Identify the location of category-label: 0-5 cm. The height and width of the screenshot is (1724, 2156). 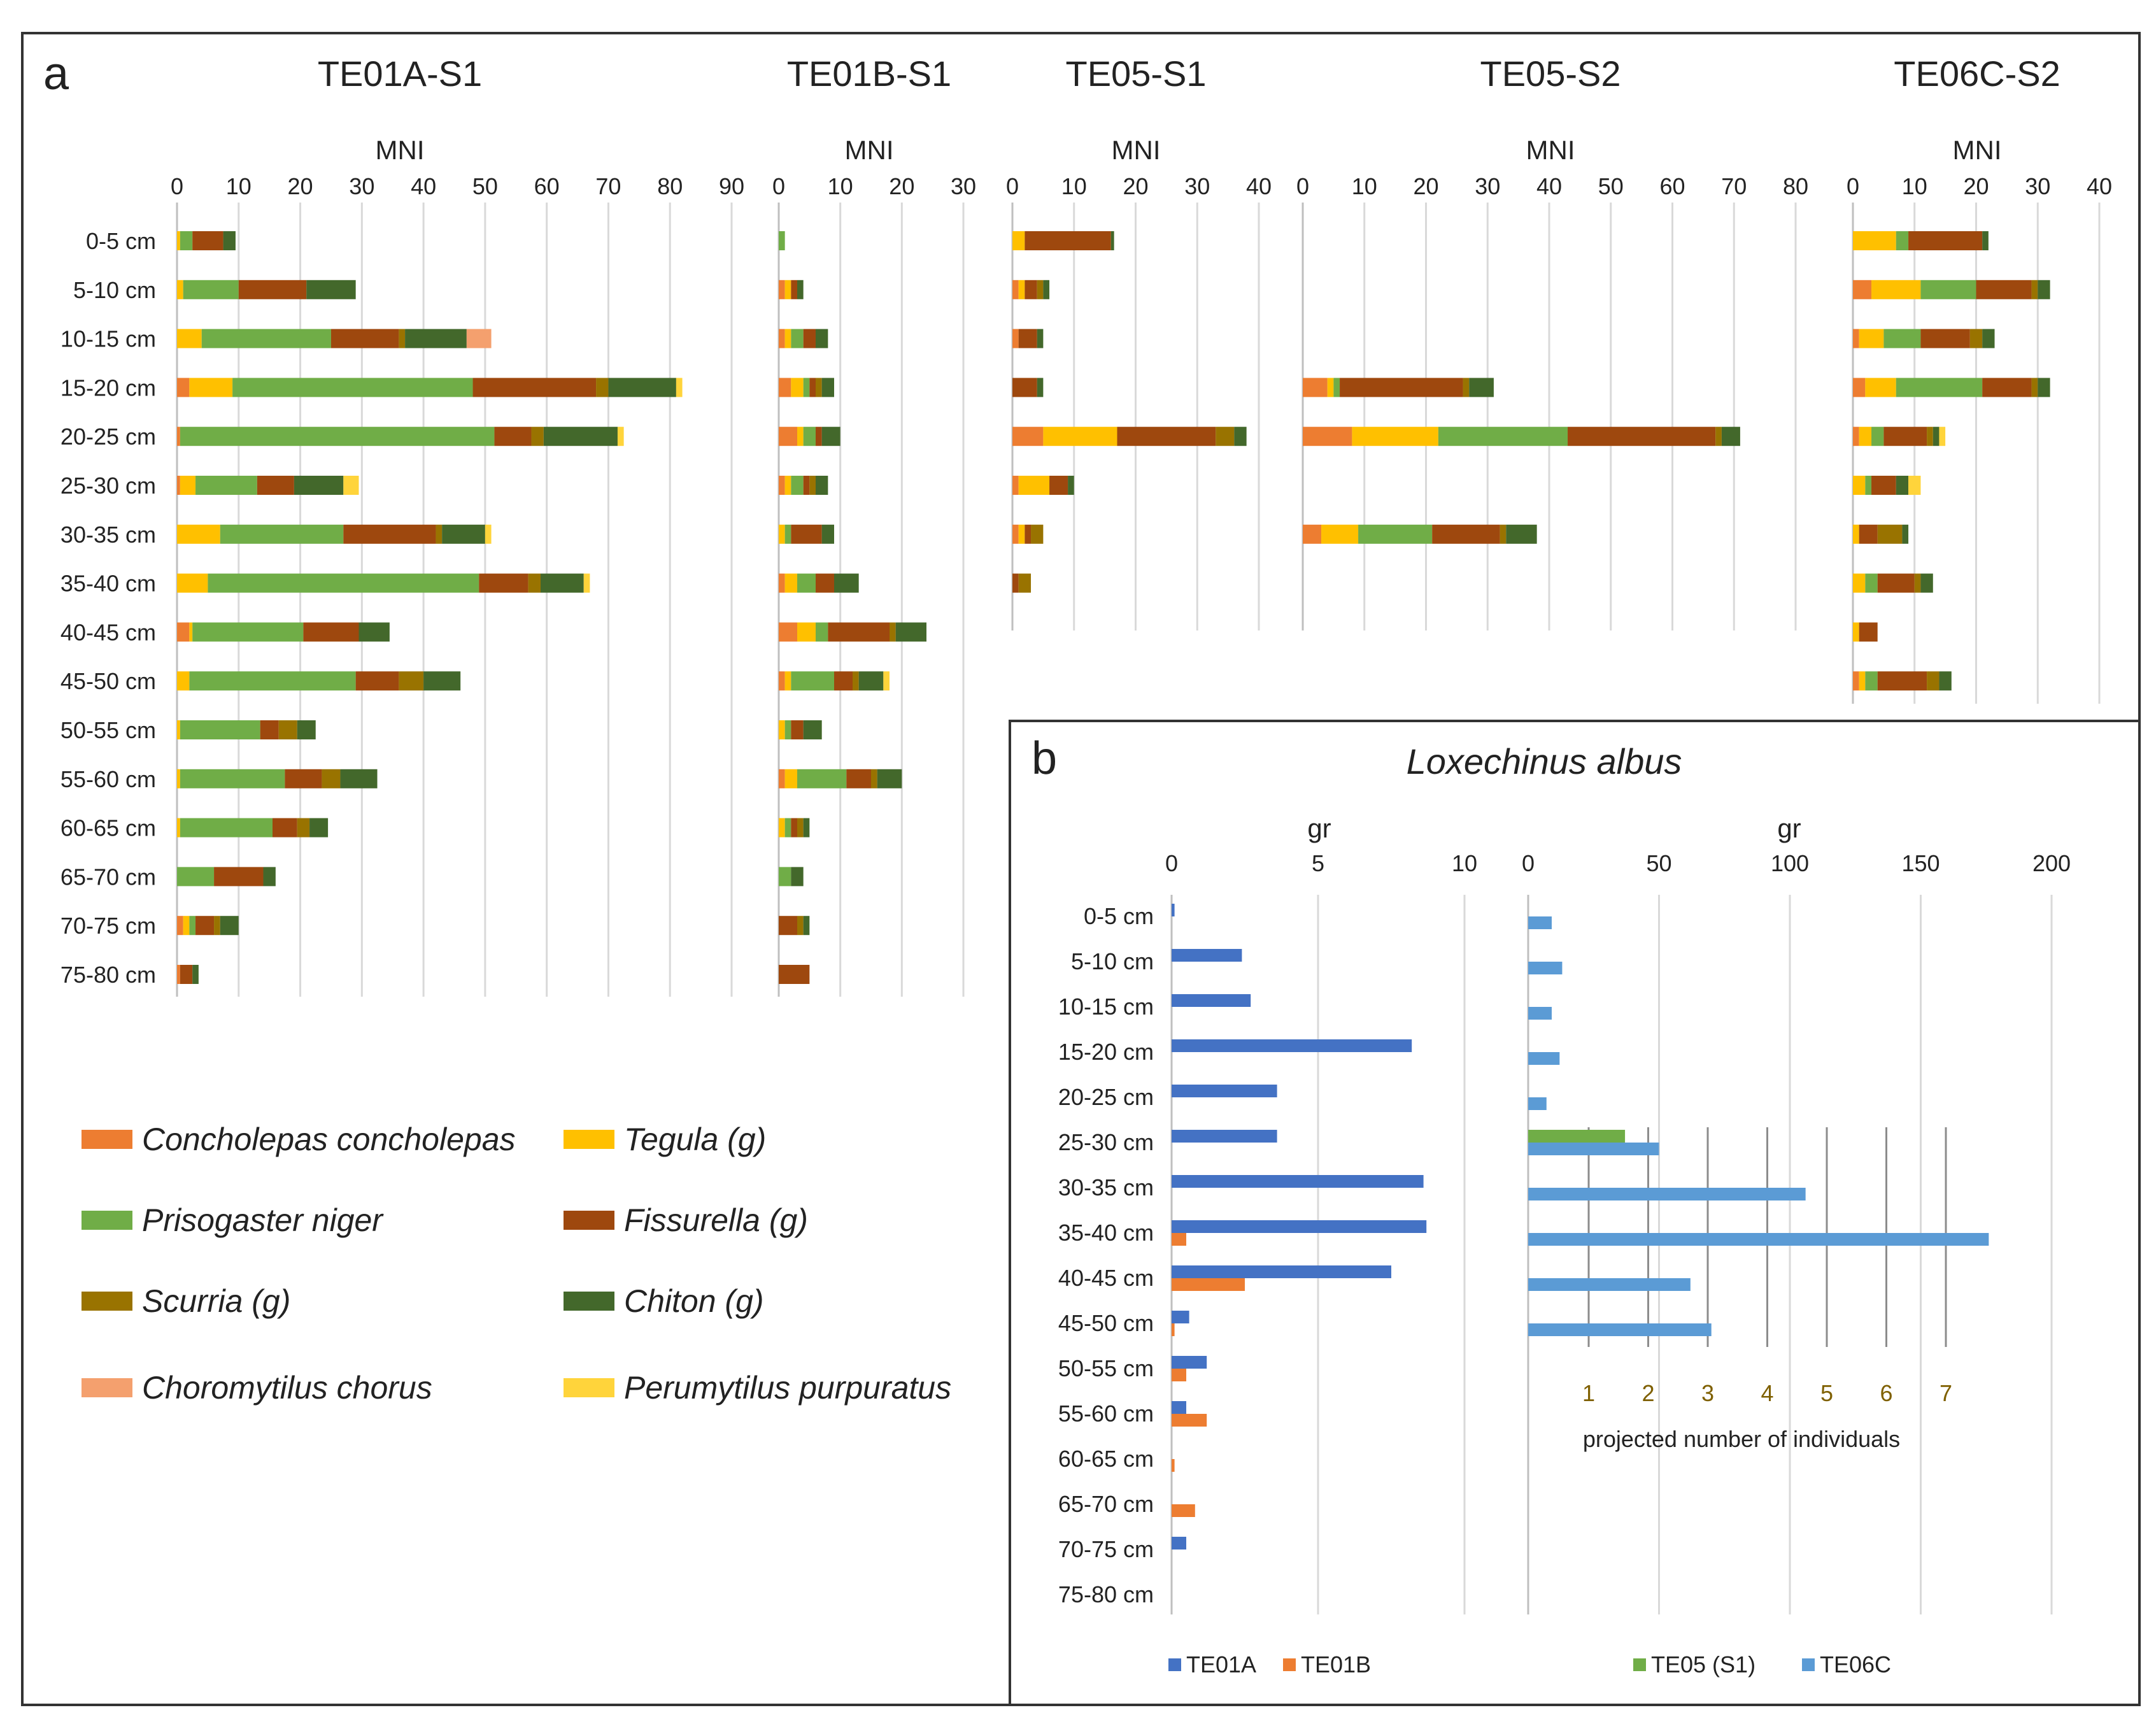
(121, 241).